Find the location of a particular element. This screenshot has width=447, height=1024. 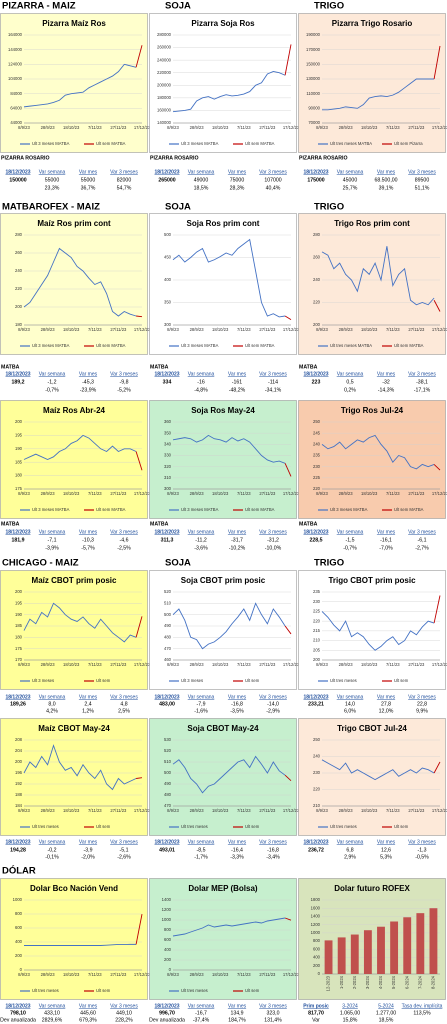

table-cell: -16 is located at coordinates (201, 382).